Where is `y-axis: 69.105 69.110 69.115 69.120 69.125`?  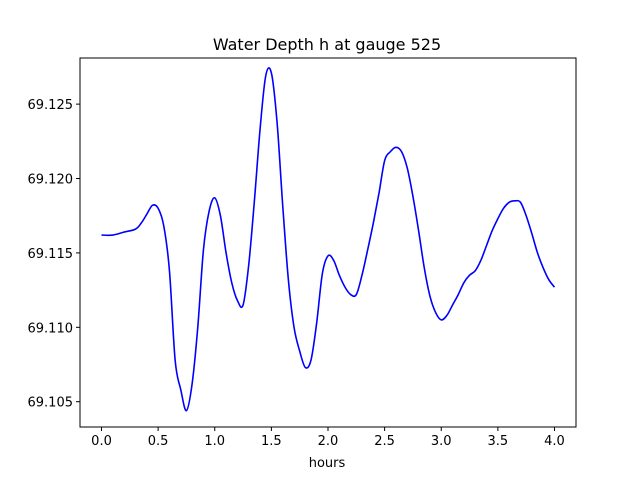
y-axis: 69.105 69.110 69.115 69.120 69.125 is located at coordinates (54, 254).